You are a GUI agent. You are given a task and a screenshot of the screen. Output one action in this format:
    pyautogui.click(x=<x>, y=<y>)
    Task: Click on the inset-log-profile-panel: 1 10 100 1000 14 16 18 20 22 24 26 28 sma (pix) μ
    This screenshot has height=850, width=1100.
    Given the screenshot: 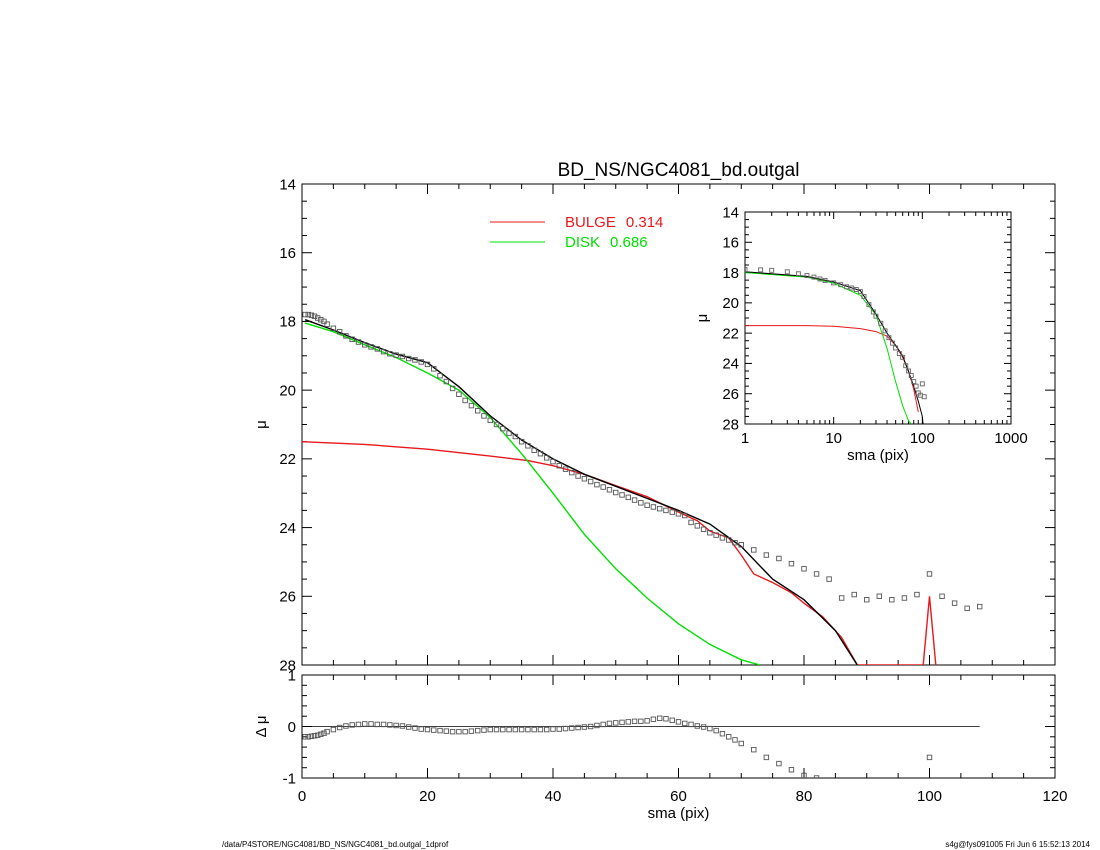 What is the action you would take?
    pyautogui.click(x=861, y=334)
    